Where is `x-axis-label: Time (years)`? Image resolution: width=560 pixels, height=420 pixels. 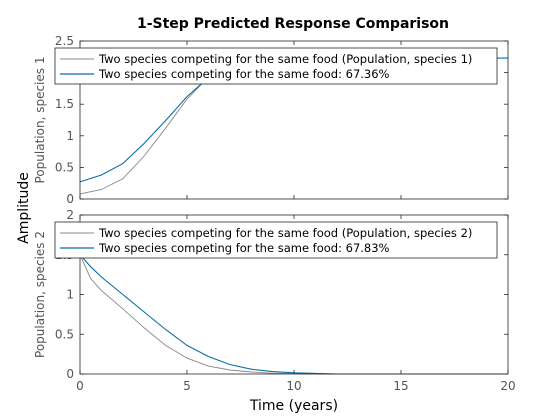 x-axis-label: Time (years) is located at coordinates (293, 406).